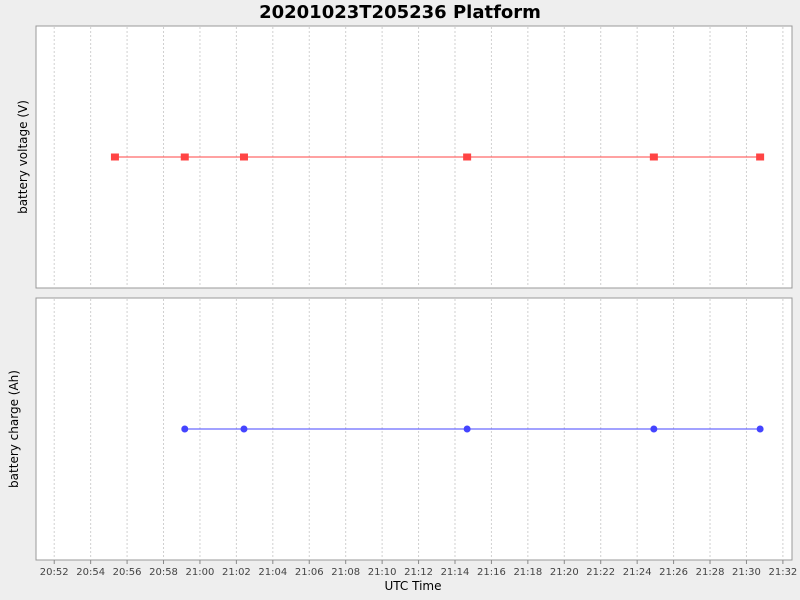 Image resolution: width=800 pixels, height=600 pixels. What do you see at coordinates (782, 572) in the screenshot?
I see `x-tick-label: 21:32` at bounding box center [782, 572].